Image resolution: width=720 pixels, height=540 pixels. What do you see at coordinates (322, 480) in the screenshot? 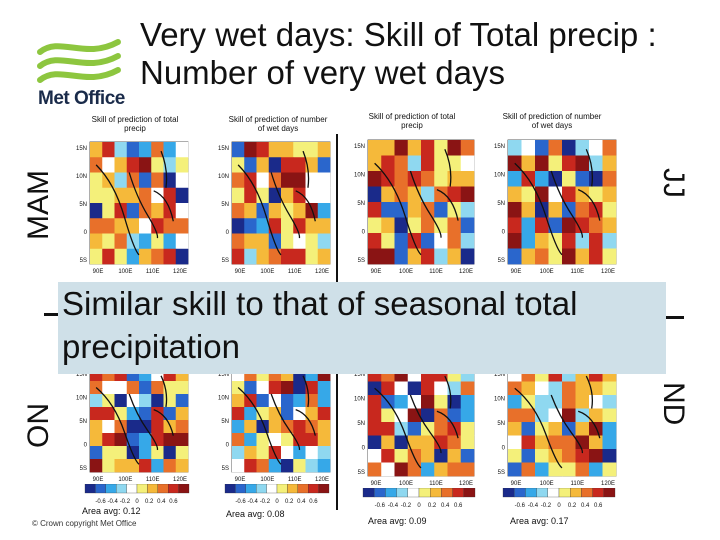
I see `lon-tick-label: 120E` at bounding box center [322, 480].